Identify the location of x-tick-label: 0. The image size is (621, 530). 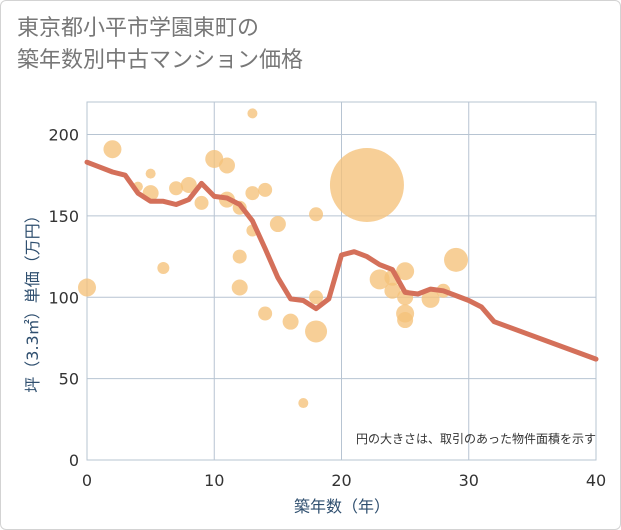
(87, 480).